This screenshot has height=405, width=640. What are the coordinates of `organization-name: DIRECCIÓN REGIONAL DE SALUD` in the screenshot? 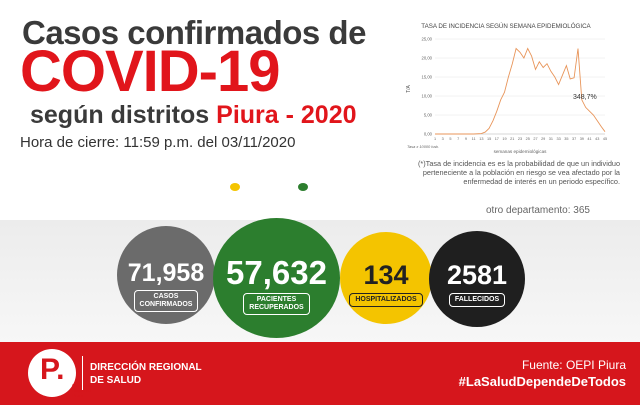 It's located at (146, 374).